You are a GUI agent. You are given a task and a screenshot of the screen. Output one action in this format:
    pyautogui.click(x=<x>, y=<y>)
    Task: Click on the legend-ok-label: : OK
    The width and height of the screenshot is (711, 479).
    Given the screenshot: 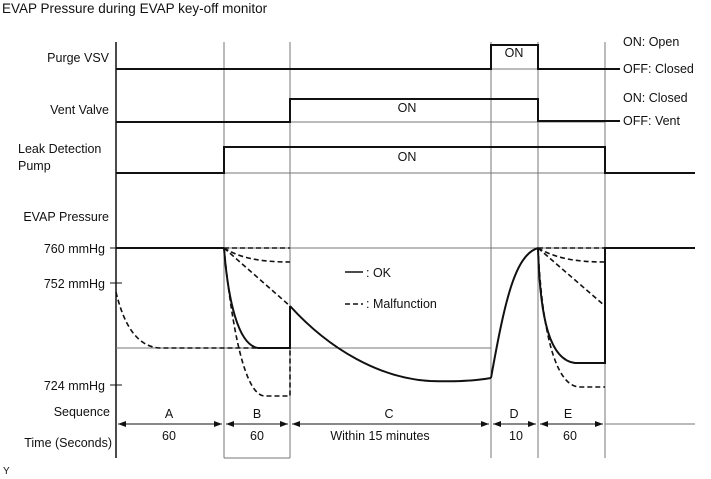 What is the action you would take?
    pyautogui.click(x=379, y=273)
    